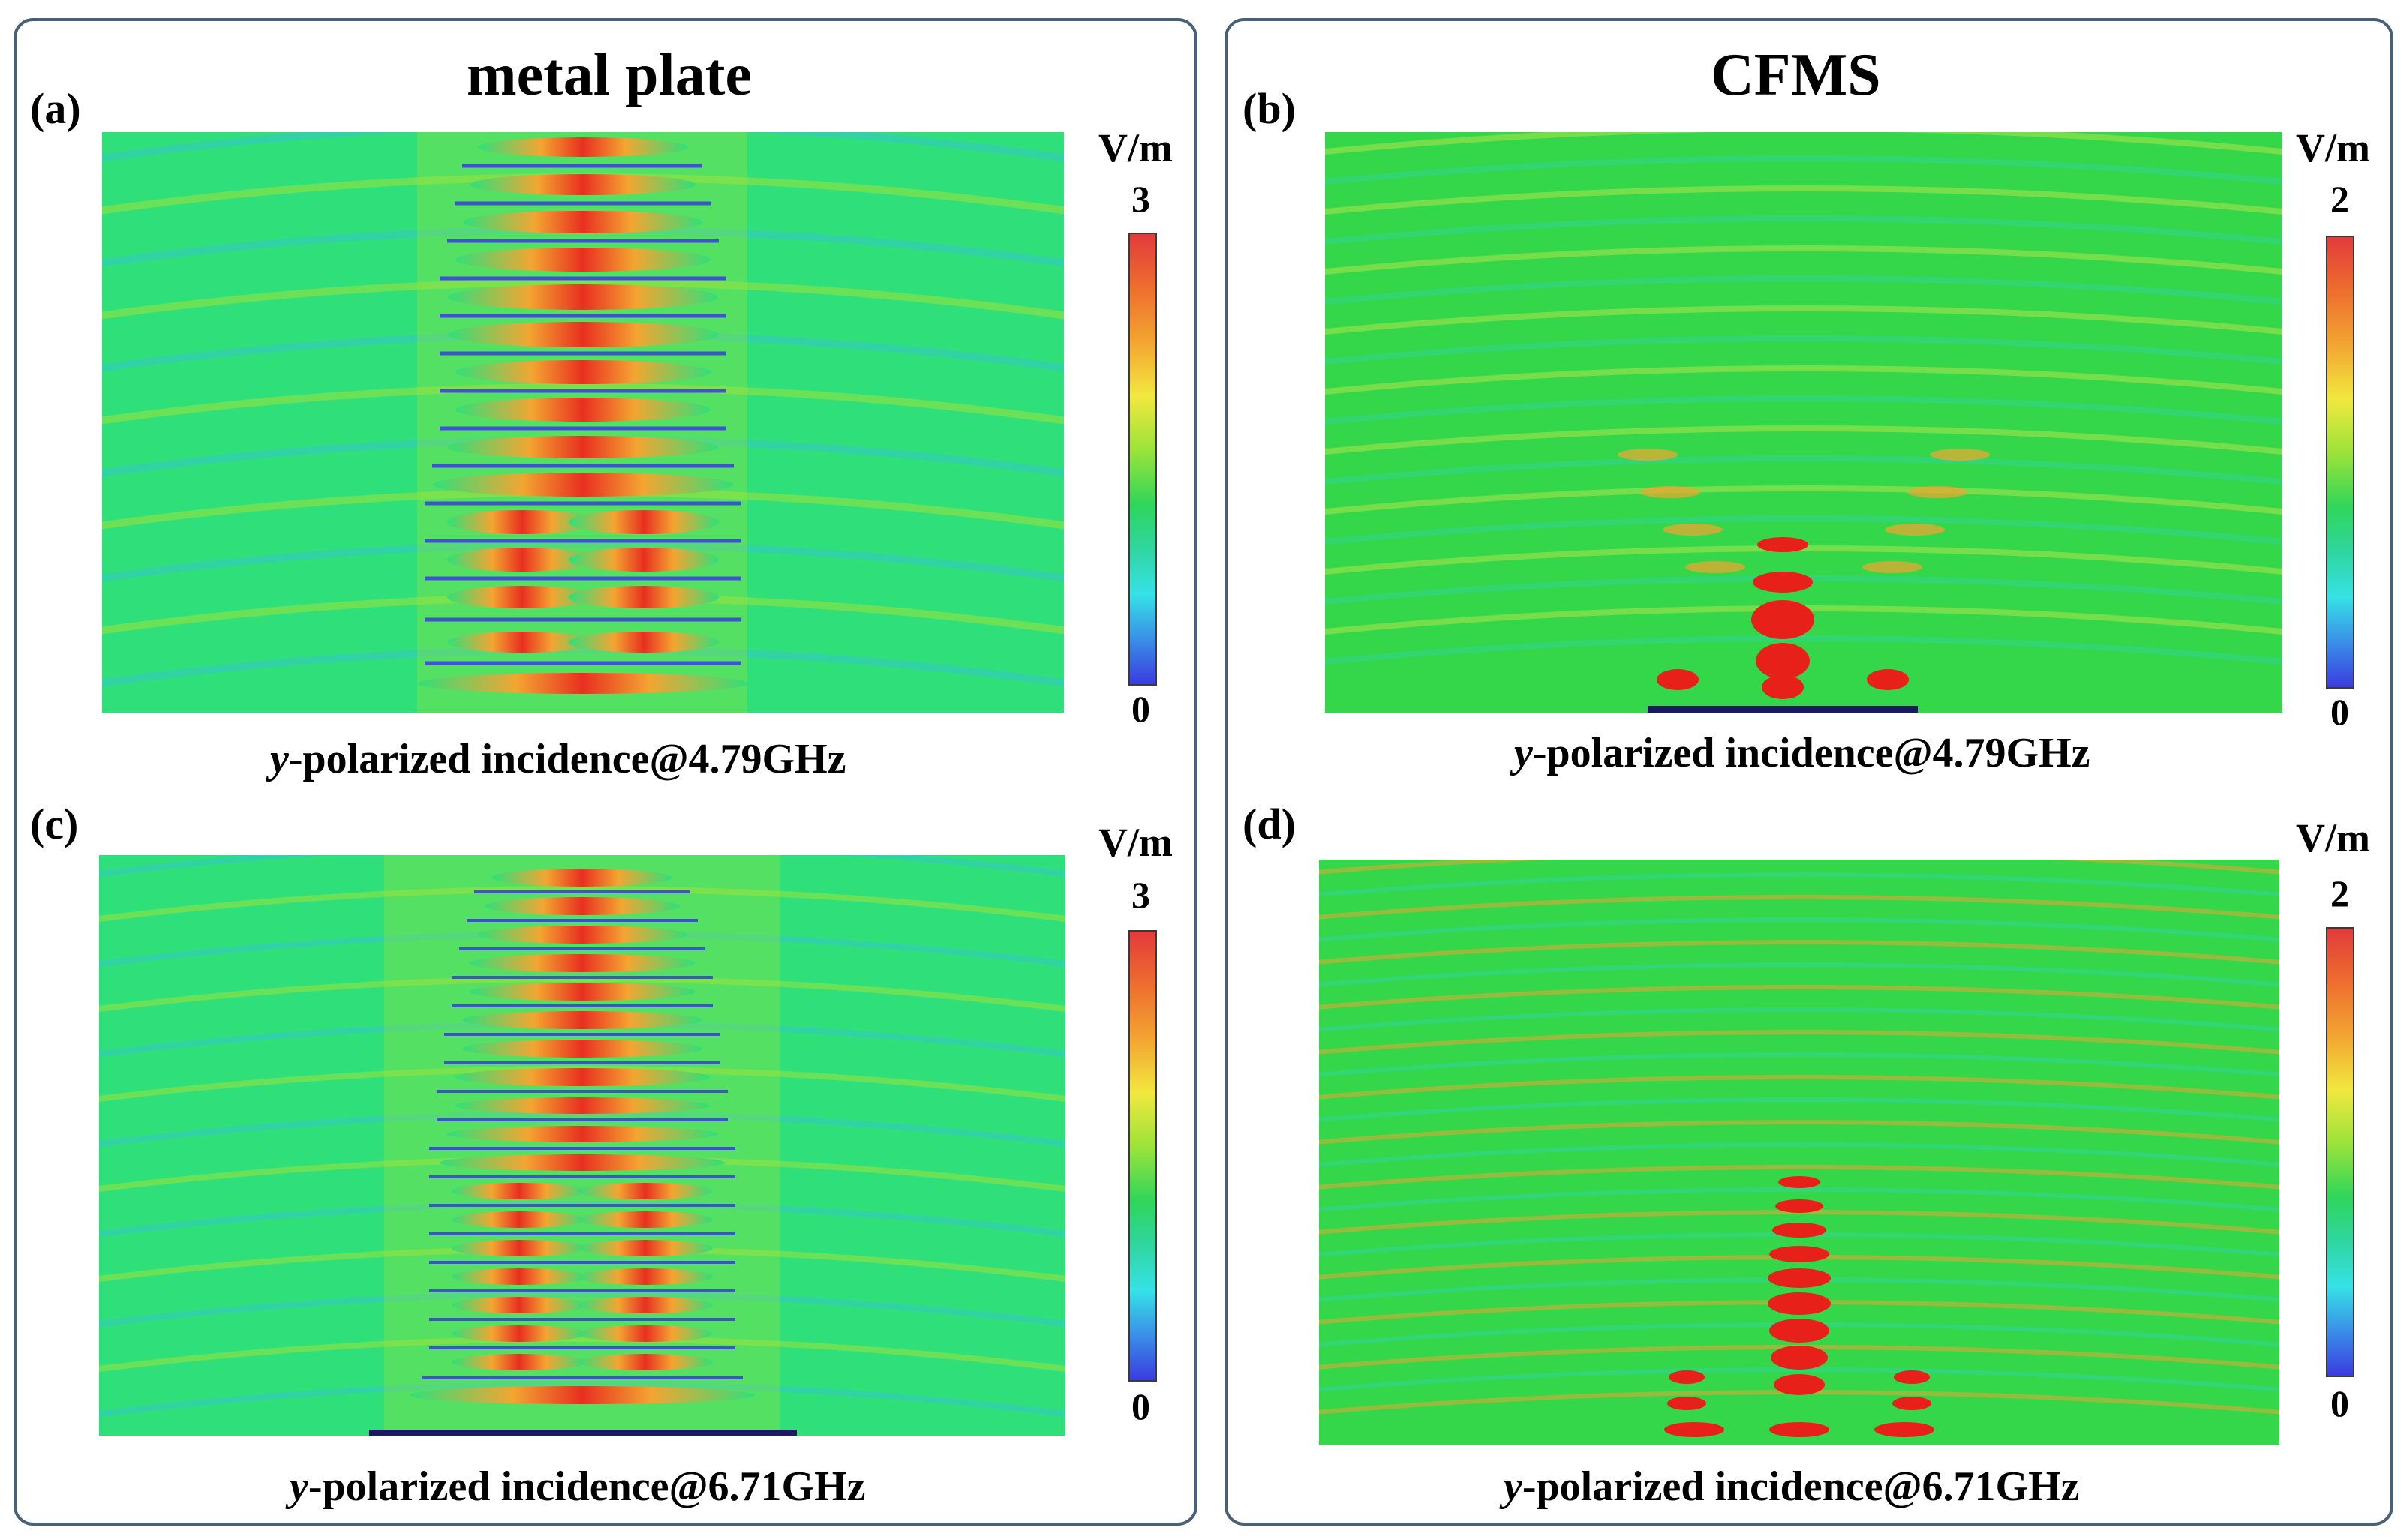 Image resolution: width=2407 pixels, height=1540 pixels. Describe the element at coordinates (1523, 753) in the screenshot. I see `caption-b-variable: y` at that location.